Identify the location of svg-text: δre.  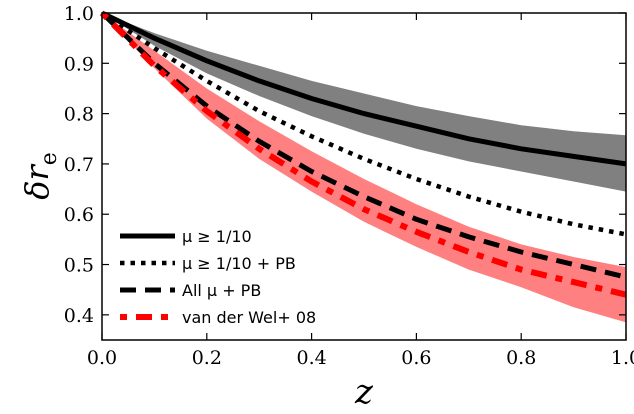
(40, 176).